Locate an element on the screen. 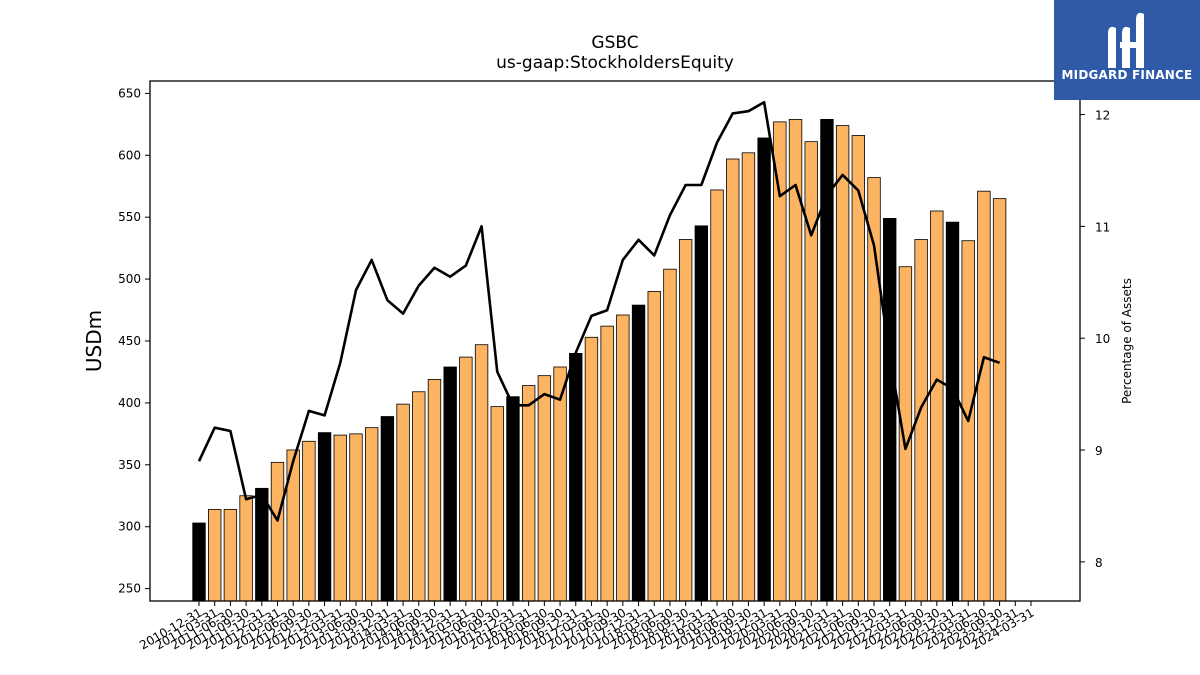 Image resolution: width=1200 pixels, height=675 pixels. y-tick-label: 250 is located at coordinates (129, 589).